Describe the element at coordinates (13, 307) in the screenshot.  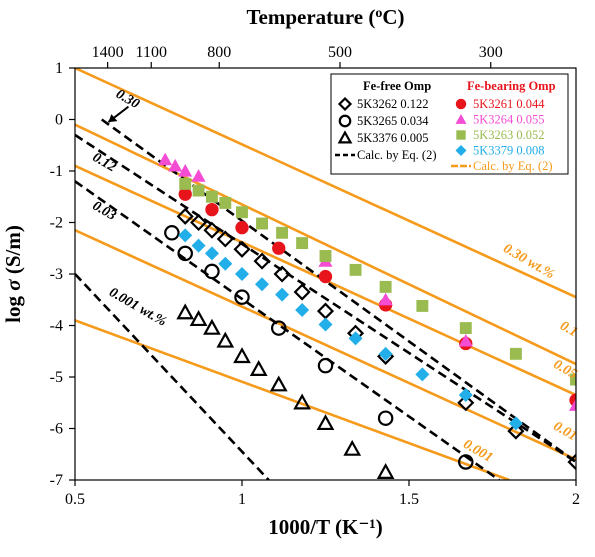
I see `y-axis-title-main: log` at that location.